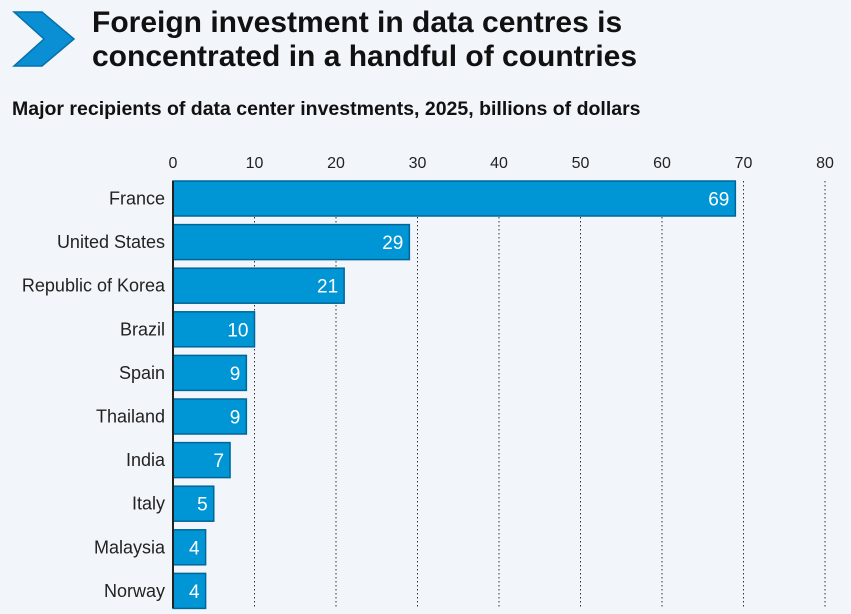 This screenshot has height=614, width=851. What do you see at coordinates (44, 39) in the screenshot?
I see `chevron-right-icon` at bounding box center [44, 39].